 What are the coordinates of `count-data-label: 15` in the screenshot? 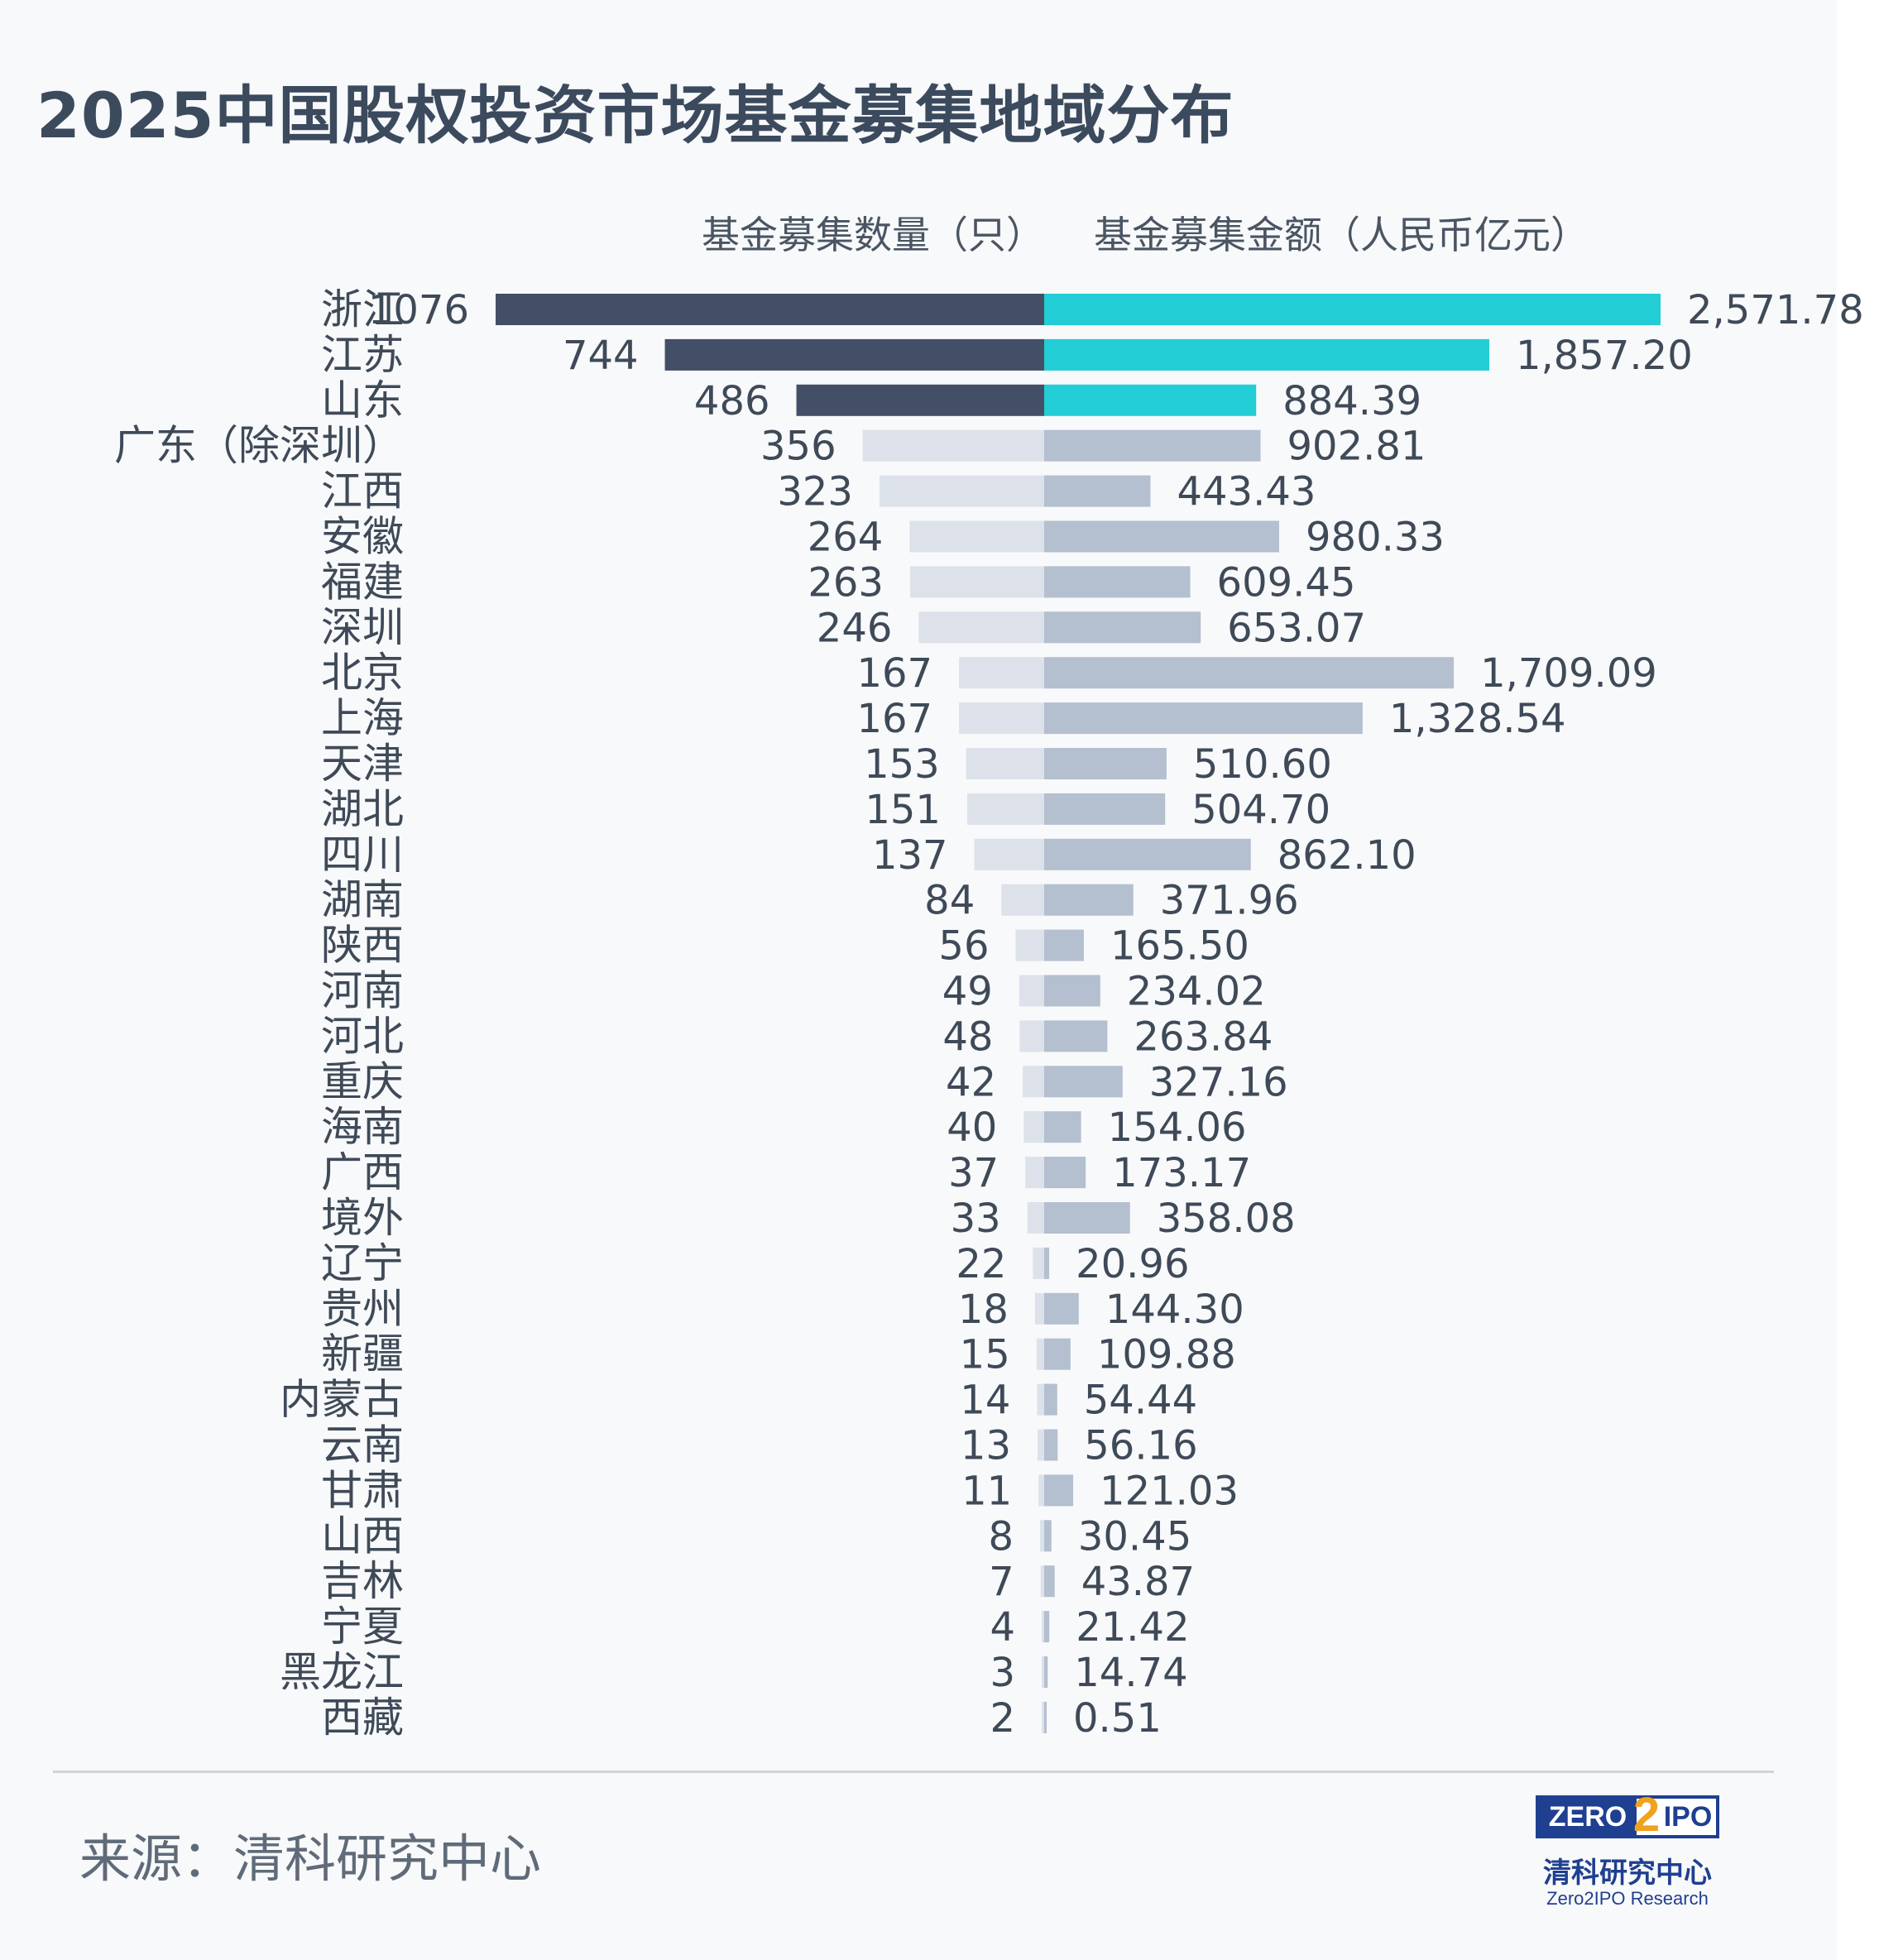 It's located at (985, 1355).